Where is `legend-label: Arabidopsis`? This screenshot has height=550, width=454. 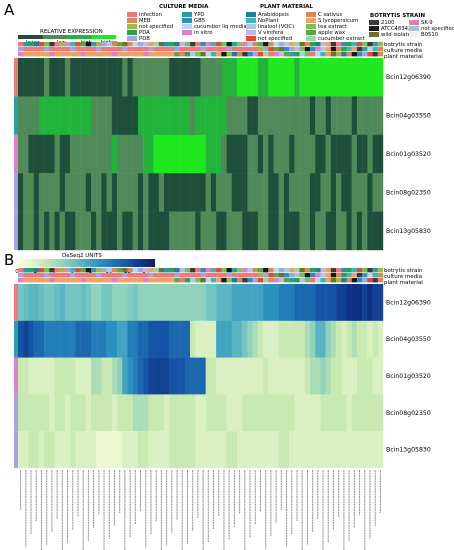
legend-label: Arabidopsis is located at coordinates (273, 15).